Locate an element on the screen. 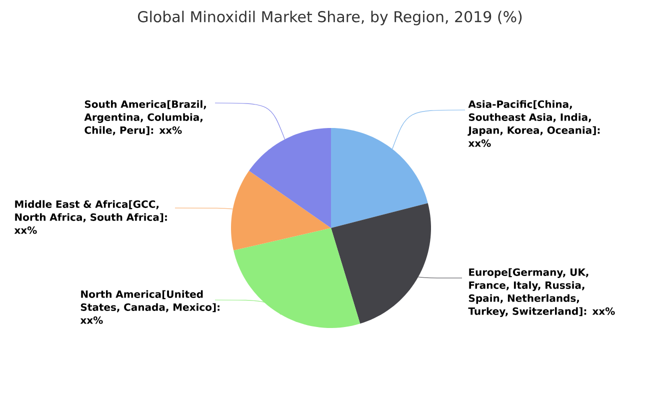  slice-label: North America[United States, Canada, Mexico]: xx% is located at coordinates (150, 307).